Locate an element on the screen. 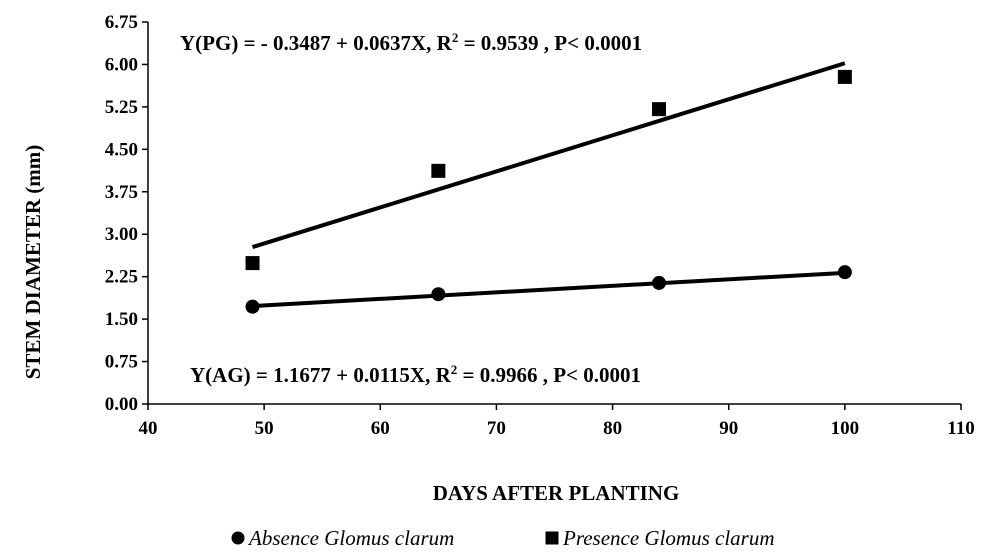  equation-text: Y(PG) = - 0.3487 + 0.0637X, R is located at coordinates (316, 43).